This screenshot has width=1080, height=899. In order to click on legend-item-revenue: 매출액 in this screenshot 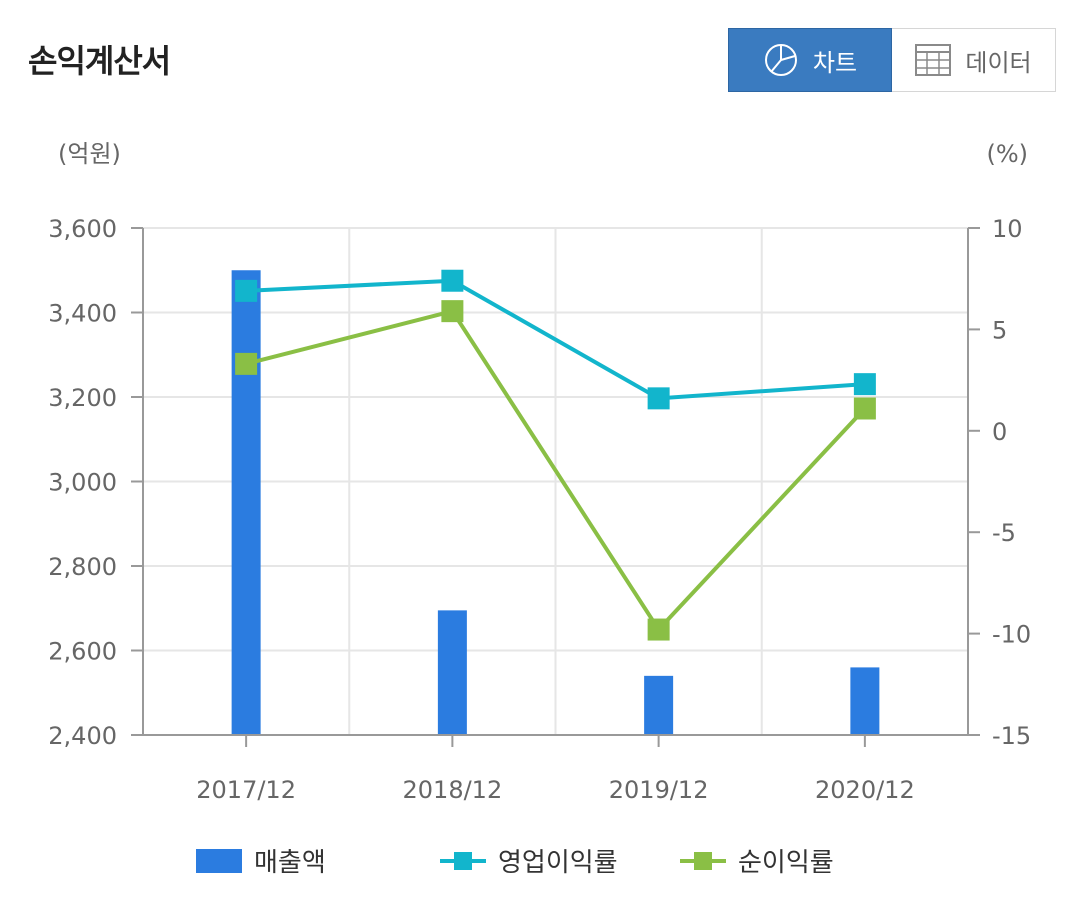, I will do `click(261, 860)`.